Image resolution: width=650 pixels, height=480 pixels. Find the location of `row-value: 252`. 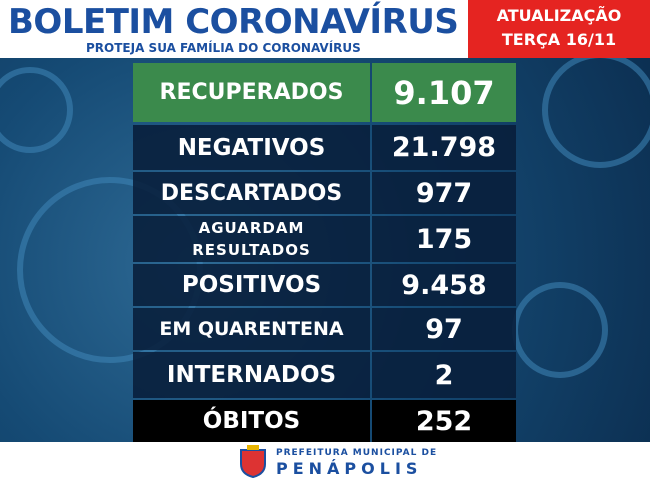

row-value: 252 is located at coordinates (444, 421).